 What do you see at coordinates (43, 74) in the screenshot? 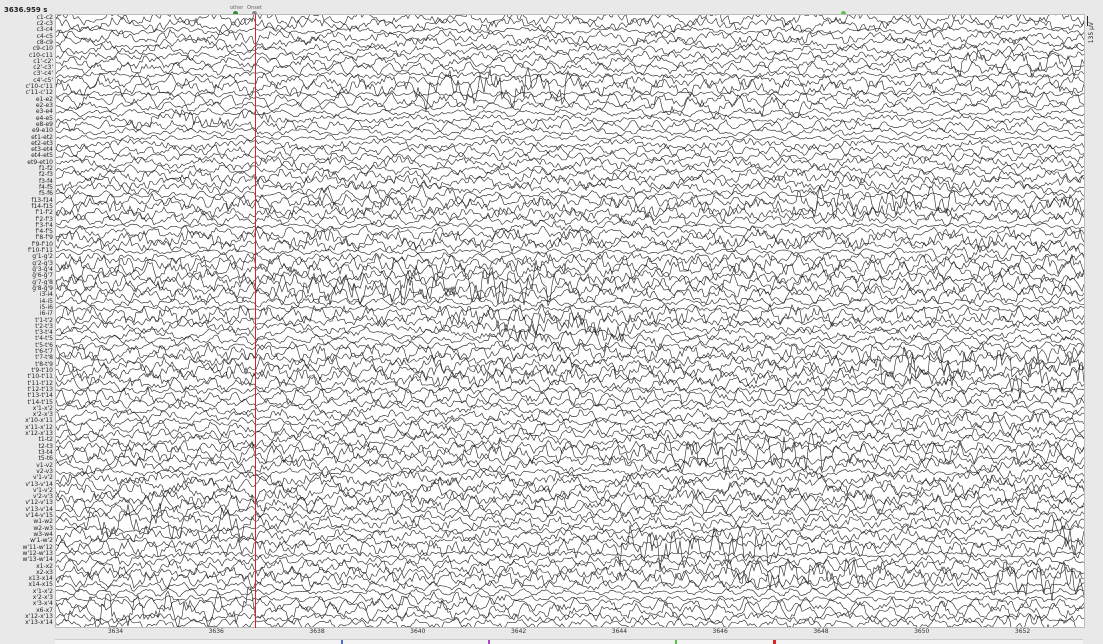
I see `channel-label: c3'-c4'` at bounding box center [43, 74].